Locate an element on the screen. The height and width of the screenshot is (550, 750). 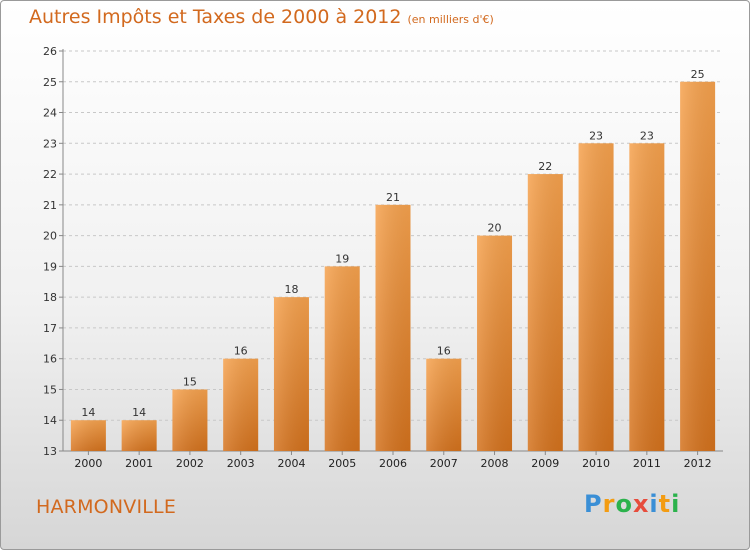
x-tick-label: 2009 is located at coordinates (545, 463).